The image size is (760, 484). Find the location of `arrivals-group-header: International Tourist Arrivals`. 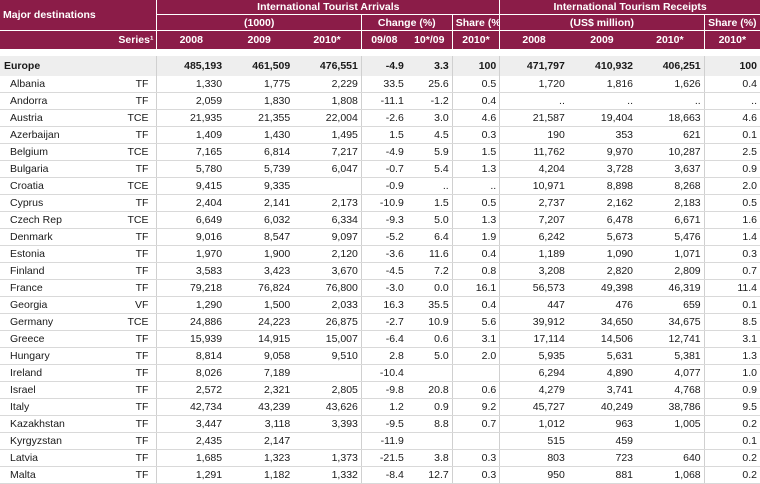

arrivals-group-header: International Tourist Arrivals is located at coordinates (328, 7).